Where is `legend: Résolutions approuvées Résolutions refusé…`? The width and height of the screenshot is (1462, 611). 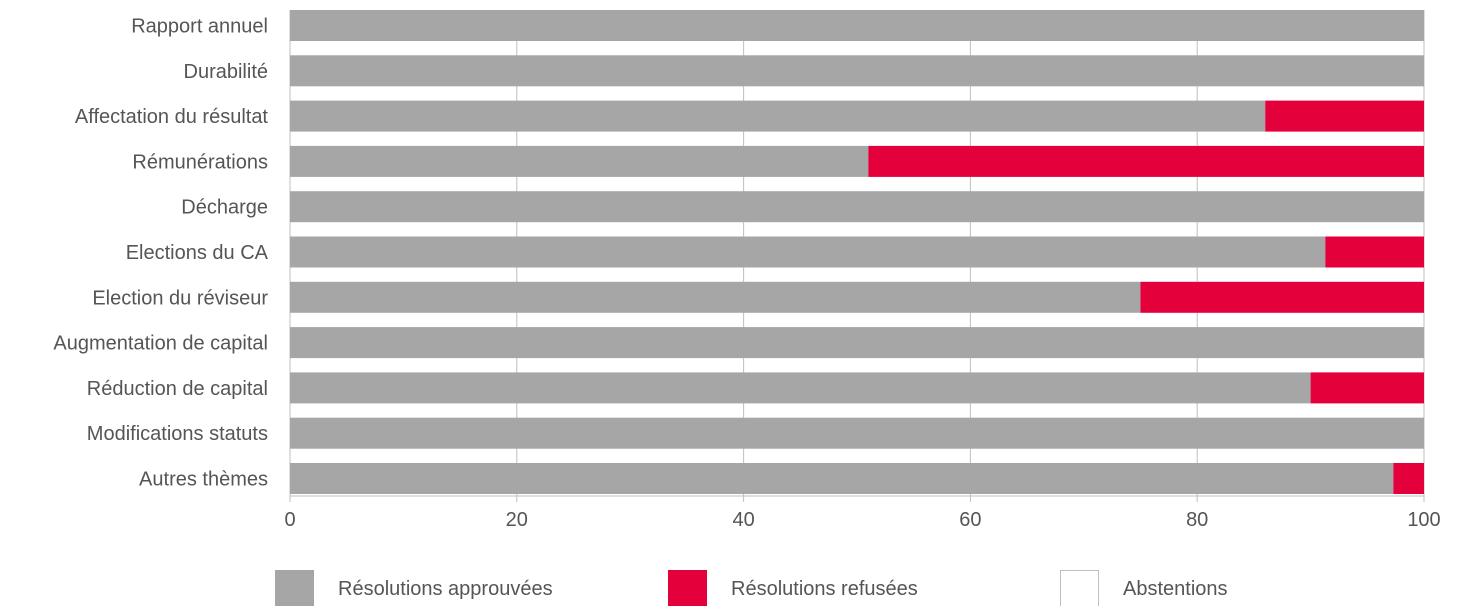 legend: Résolutions approuvées Résolutions refusé… is located at coordinates (751, 588).